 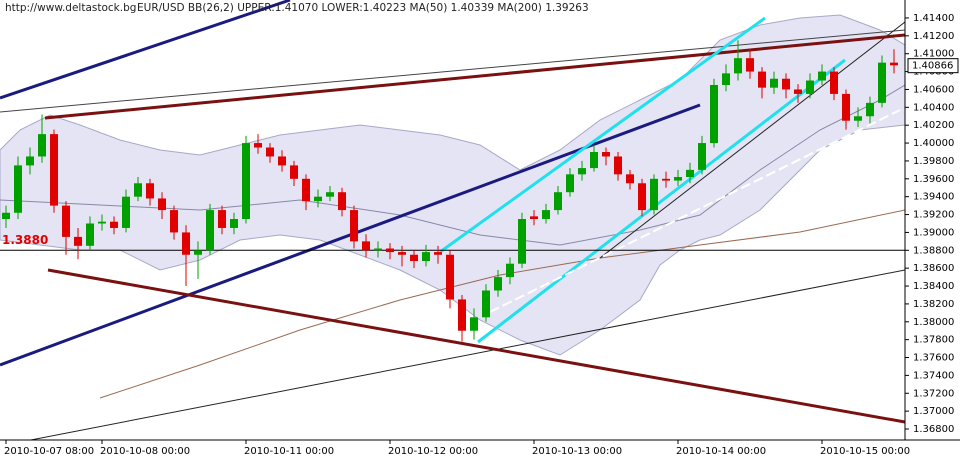 What do you see at coordinates (933, 286) in the screenshot?
I see `y-tick-label: 1.38400` at bounding box center [933, 286].